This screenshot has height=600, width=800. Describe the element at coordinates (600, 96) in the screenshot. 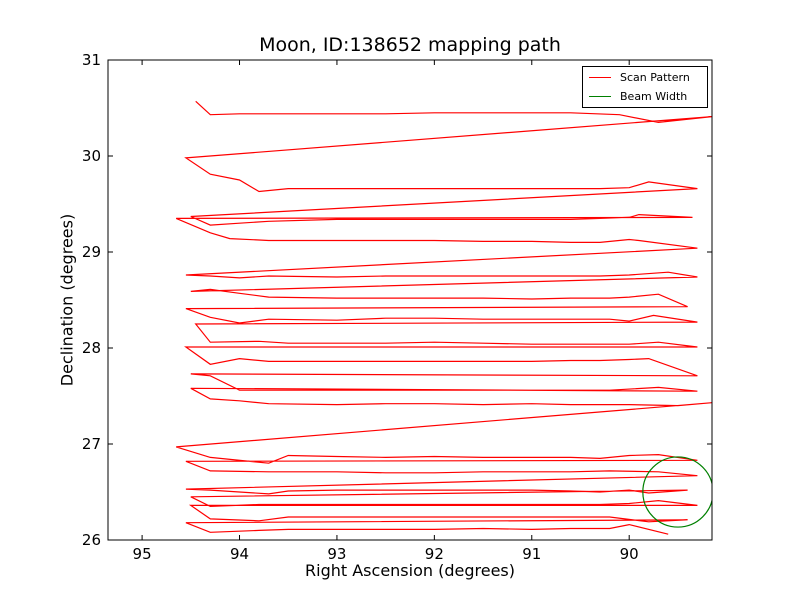

I see `legend-swatch-beam-width` at that location.